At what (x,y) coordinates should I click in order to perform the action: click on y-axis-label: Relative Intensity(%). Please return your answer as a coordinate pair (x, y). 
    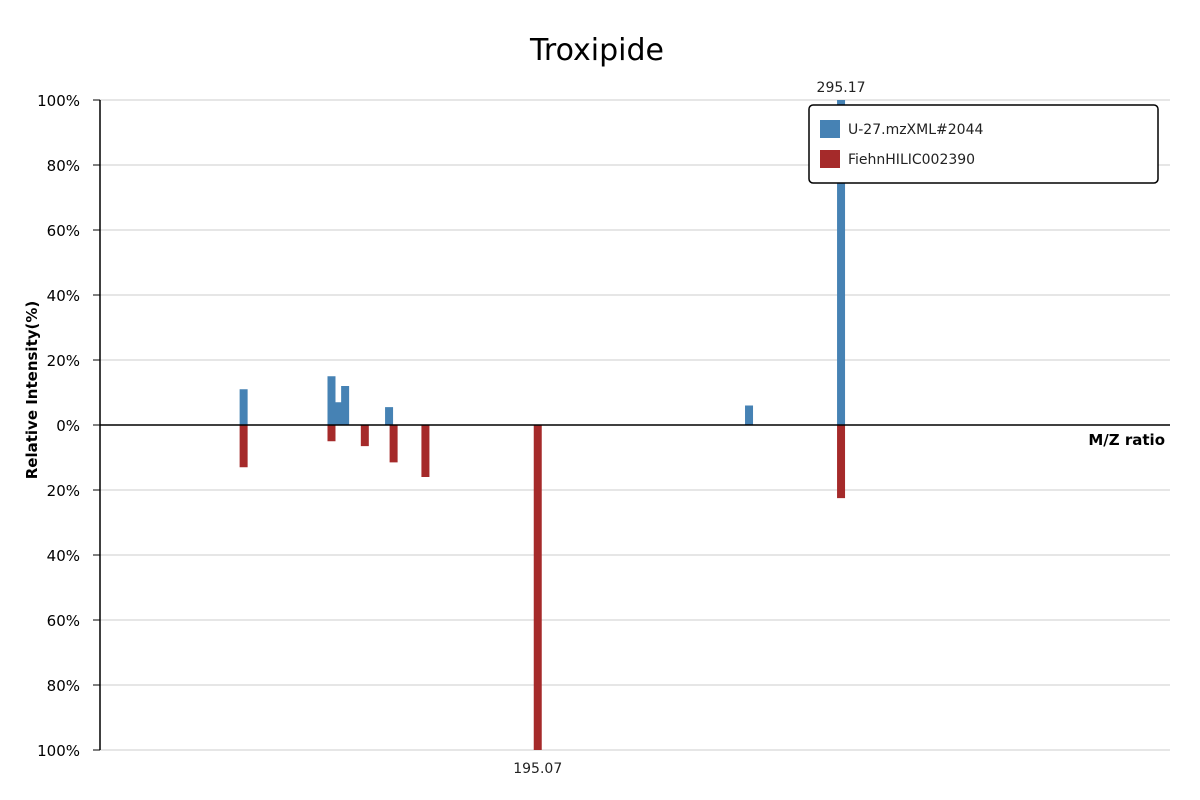
    Looking at the image, I should click on (32, 390).